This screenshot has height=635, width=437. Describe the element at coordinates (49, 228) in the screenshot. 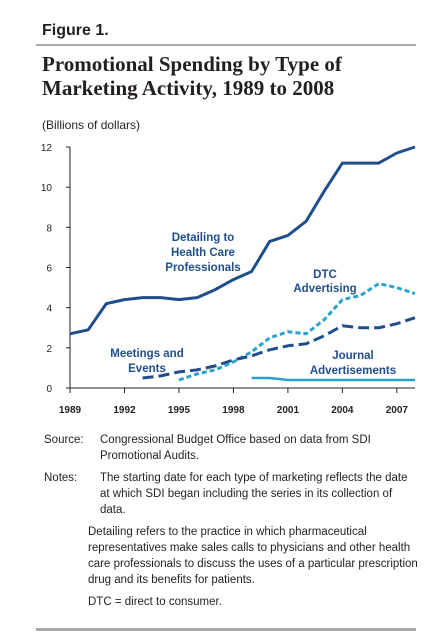

I see `y-tick-label: 8` at that location.